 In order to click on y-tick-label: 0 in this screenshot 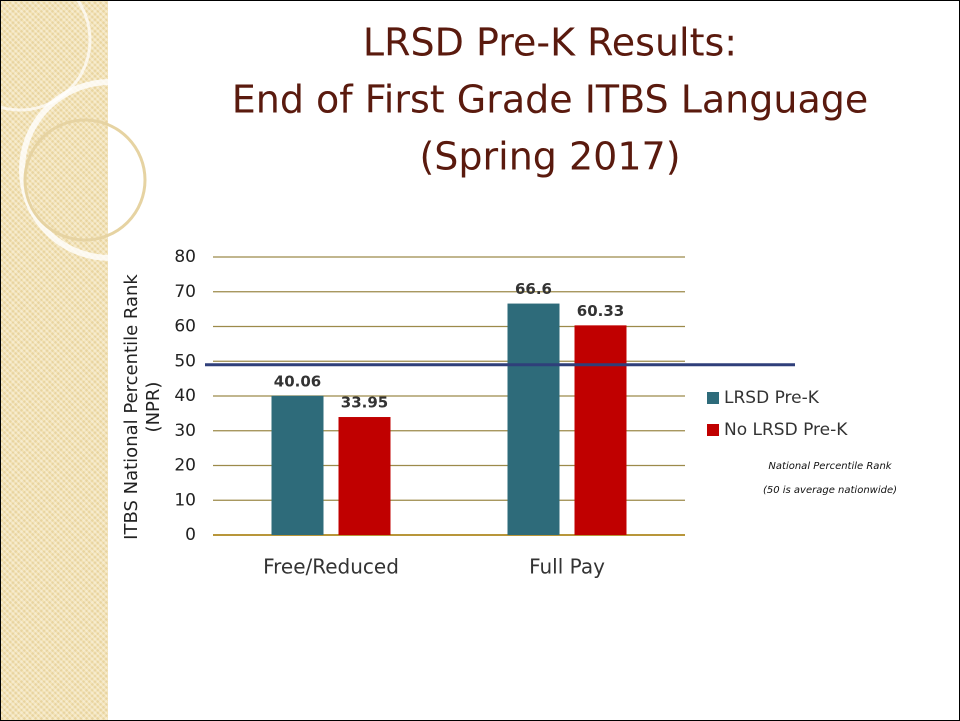, I will do `click(190, 535)`.